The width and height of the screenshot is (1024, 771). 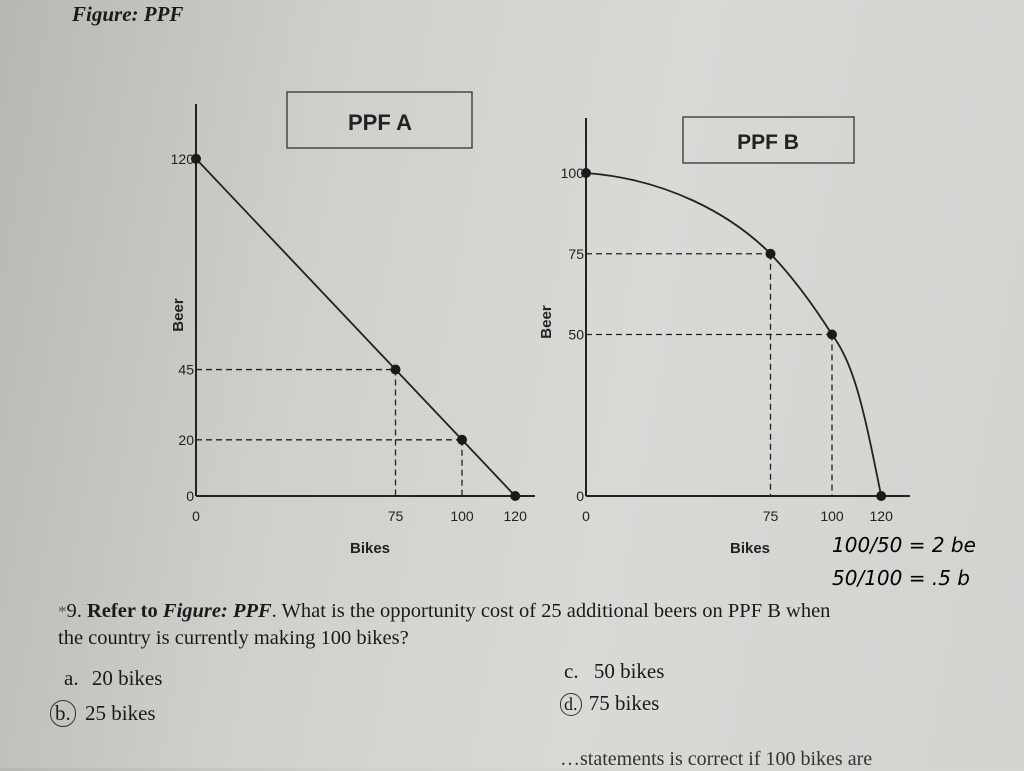 What do you see at coordinates (571, 671) in the screenshot?
I see `option-c-letter: c.` at bounding box center [571, 671].